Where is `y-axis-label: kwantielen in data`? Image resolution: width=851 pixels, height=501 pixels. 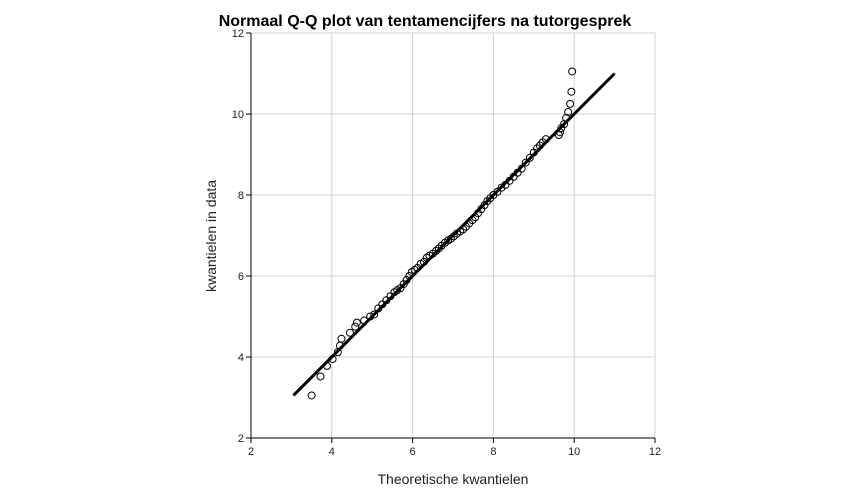
y-axis-label: kwantielen in data is located at coordinates (211, 236).